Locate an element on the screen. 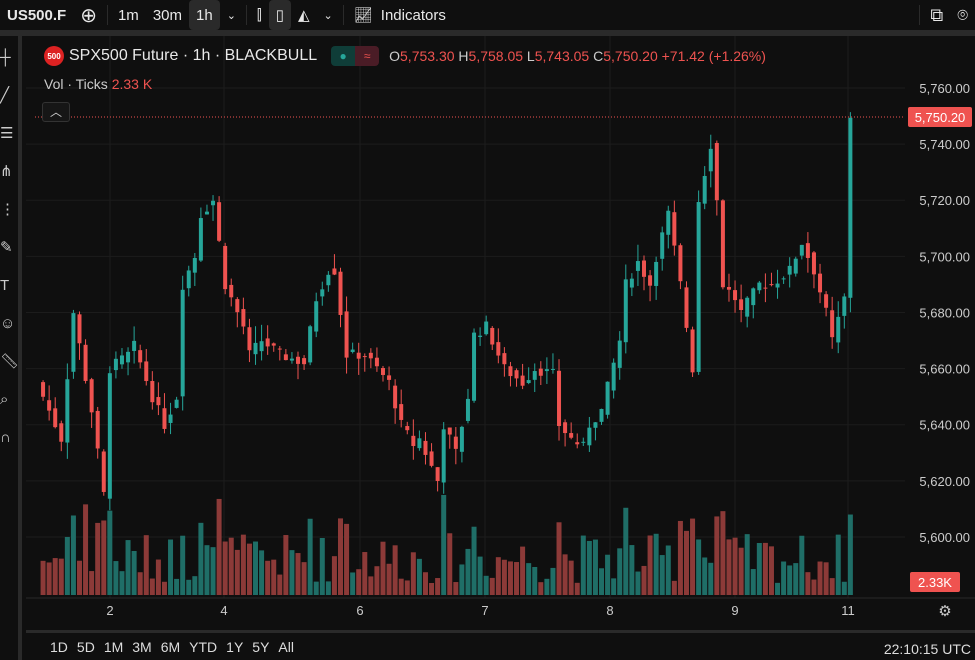 This screenshot has height=660, width=975. brush-icon: ✎ is located at coordinates (6, 247).